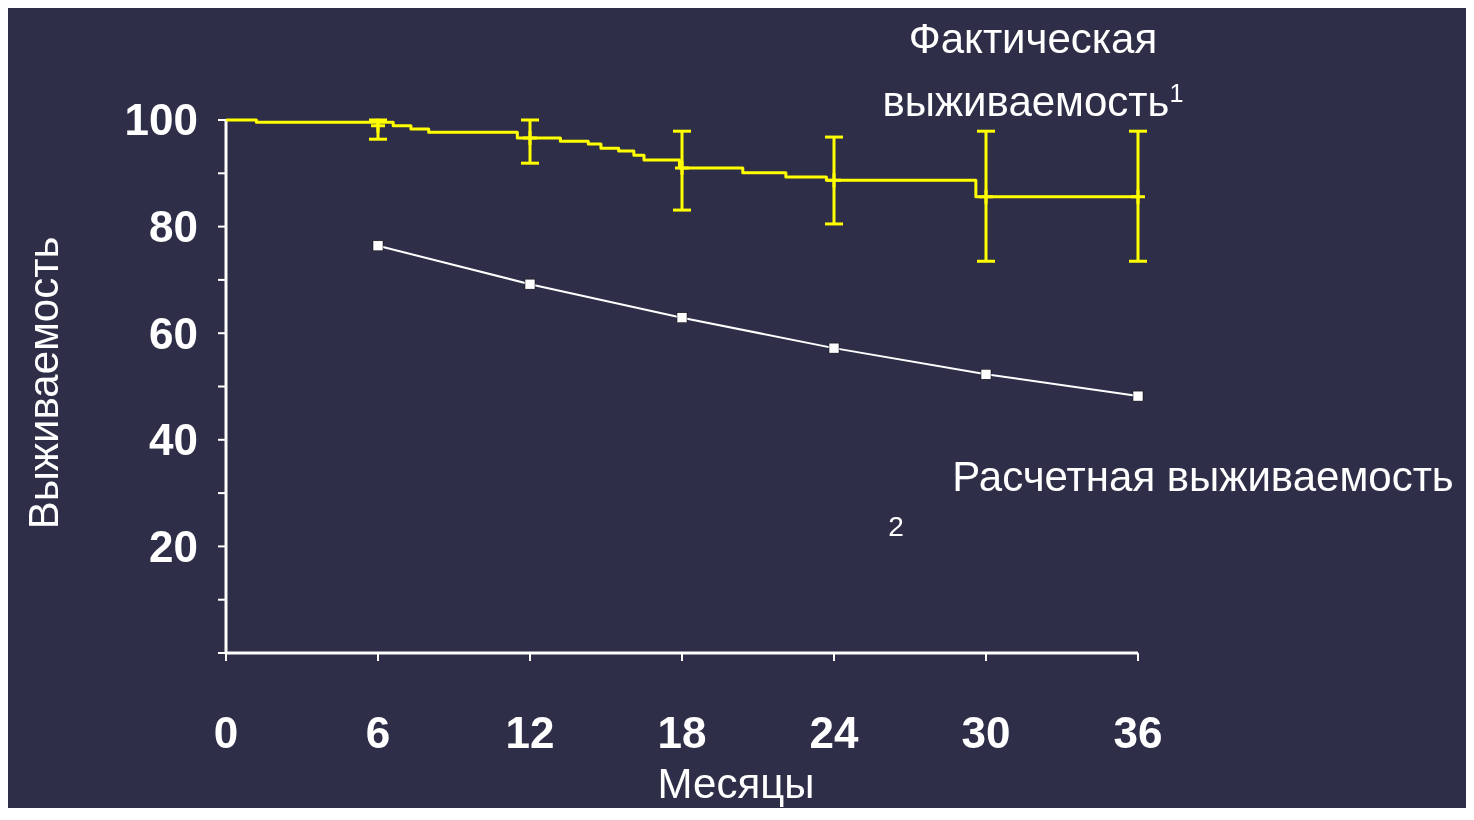 The image size is (1474, 820). Describe the element at coordinates (896, 526) in the screenshot. I see `annotation: 2` at that location.